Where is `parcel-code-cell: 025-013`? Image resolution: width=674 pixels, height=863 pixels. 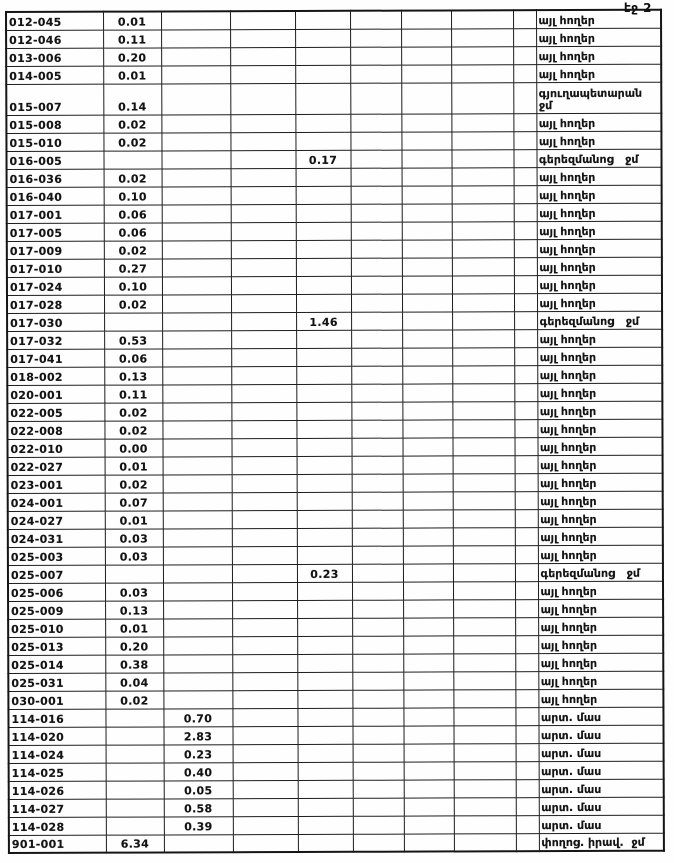 parcel-code-cell: 025-013 is located at coordinates (57, 645).